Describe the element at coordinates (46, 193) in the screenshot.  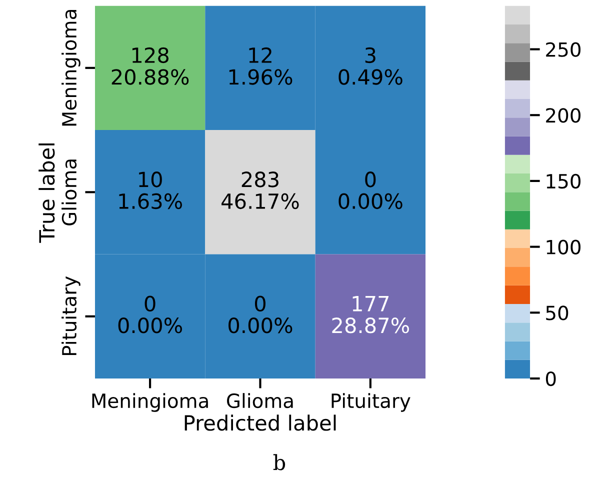
I see `y-axis-title: True label` at that location.